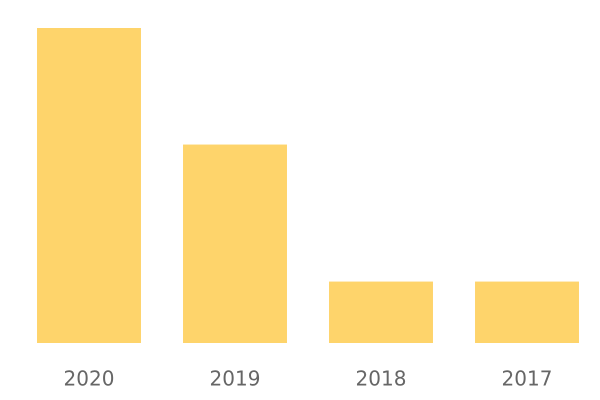 The image size is (600, 400). I want to click on x-tick-label: 2018, so click(381, 379).